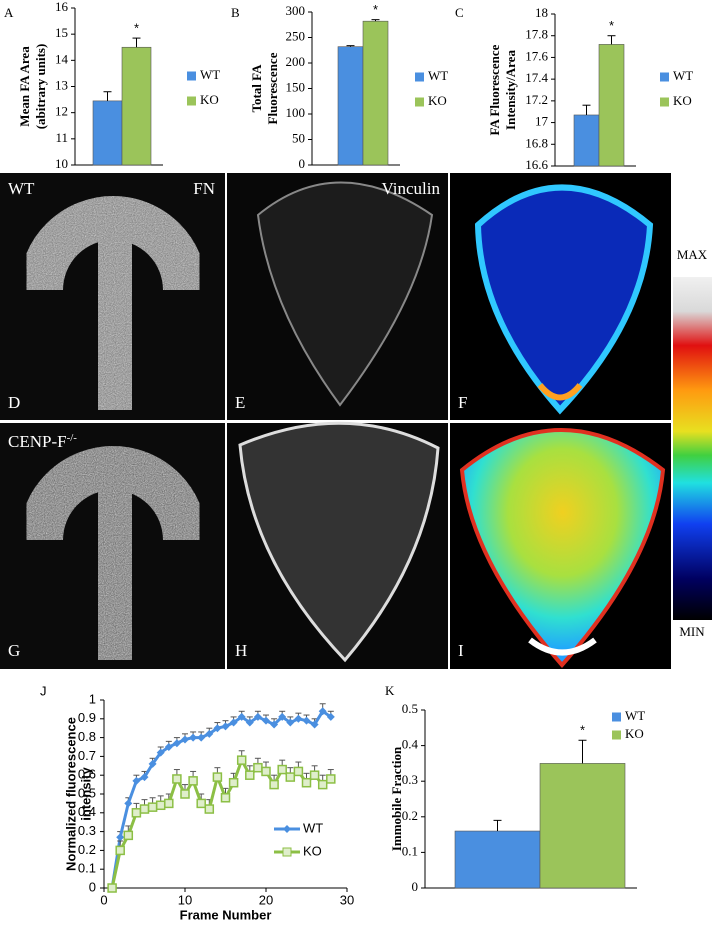 This screenshot has height=927, width=712. What do you see at coordinates (459, 12) in the screenshot?
I see `panel-letter: C` at bounding box center [459, 12].